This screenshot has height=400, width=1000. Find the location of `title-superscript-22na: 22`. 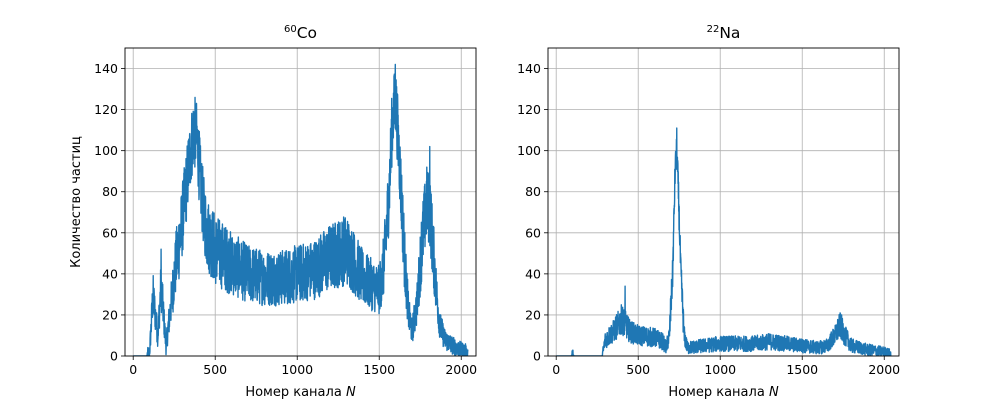

title-superscript-22na: 22 is located at coordinates (713, 29).